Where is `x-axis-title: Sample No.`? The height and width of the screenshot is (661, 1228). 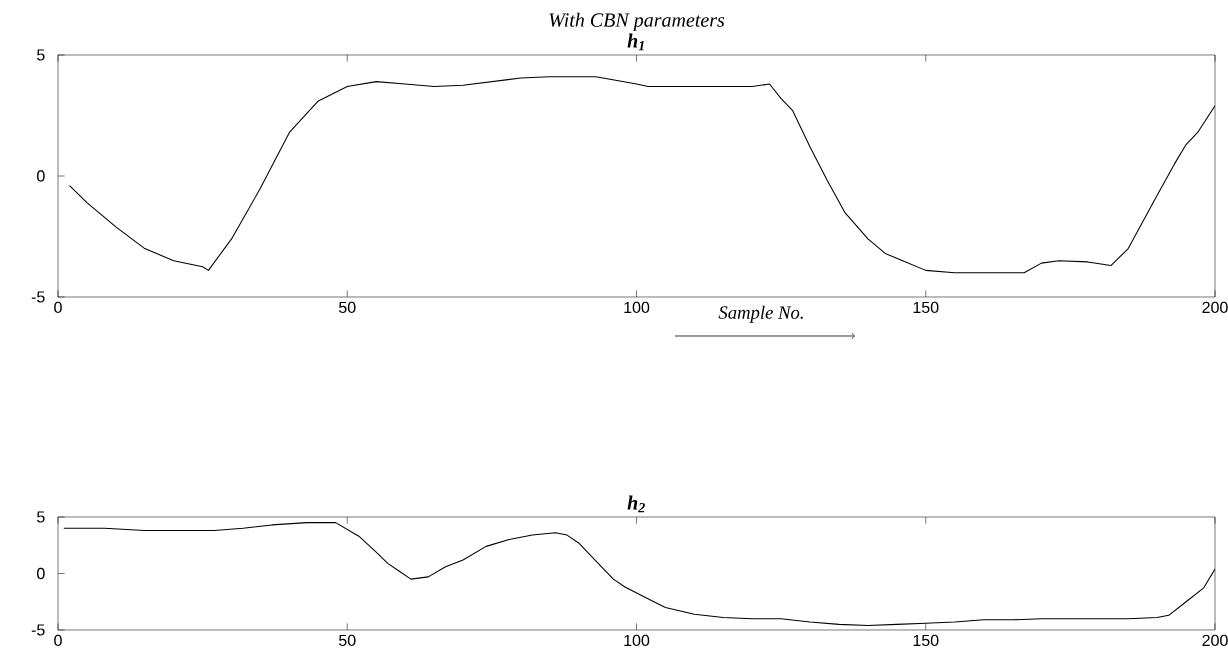
x-axis-title: Sample No. is located at coordinates (760, 314).